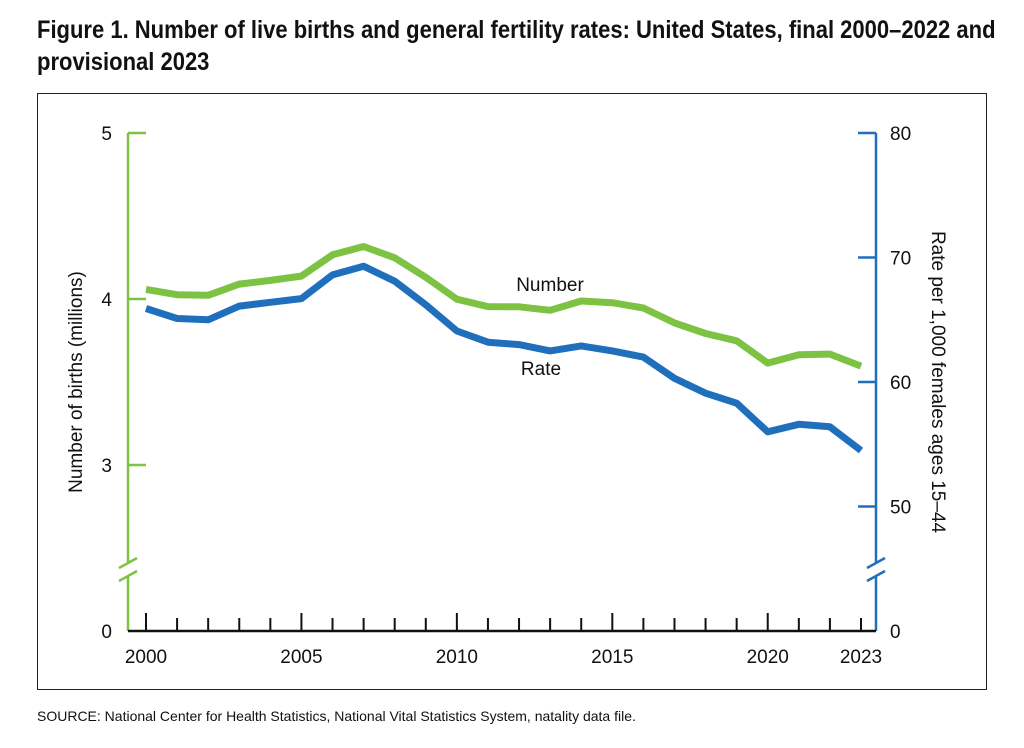 This screenshot has width=1024, height=748. Describe the element at coordinates (900, 259) in the screenshot. I see `right-axis-tick-label: 70` at that location.